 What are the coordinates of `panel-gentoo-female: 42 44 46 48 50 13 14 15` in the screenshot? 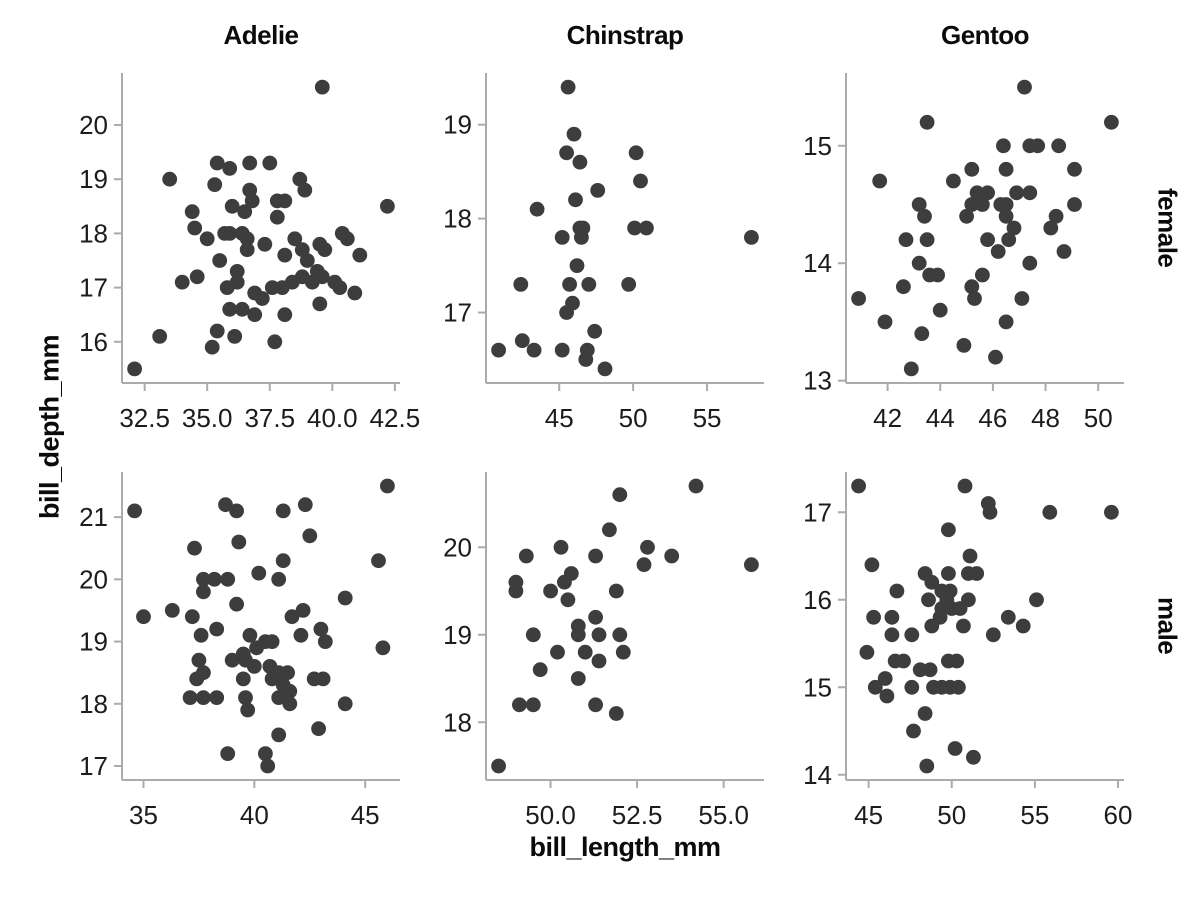 It's located at (963, 253).